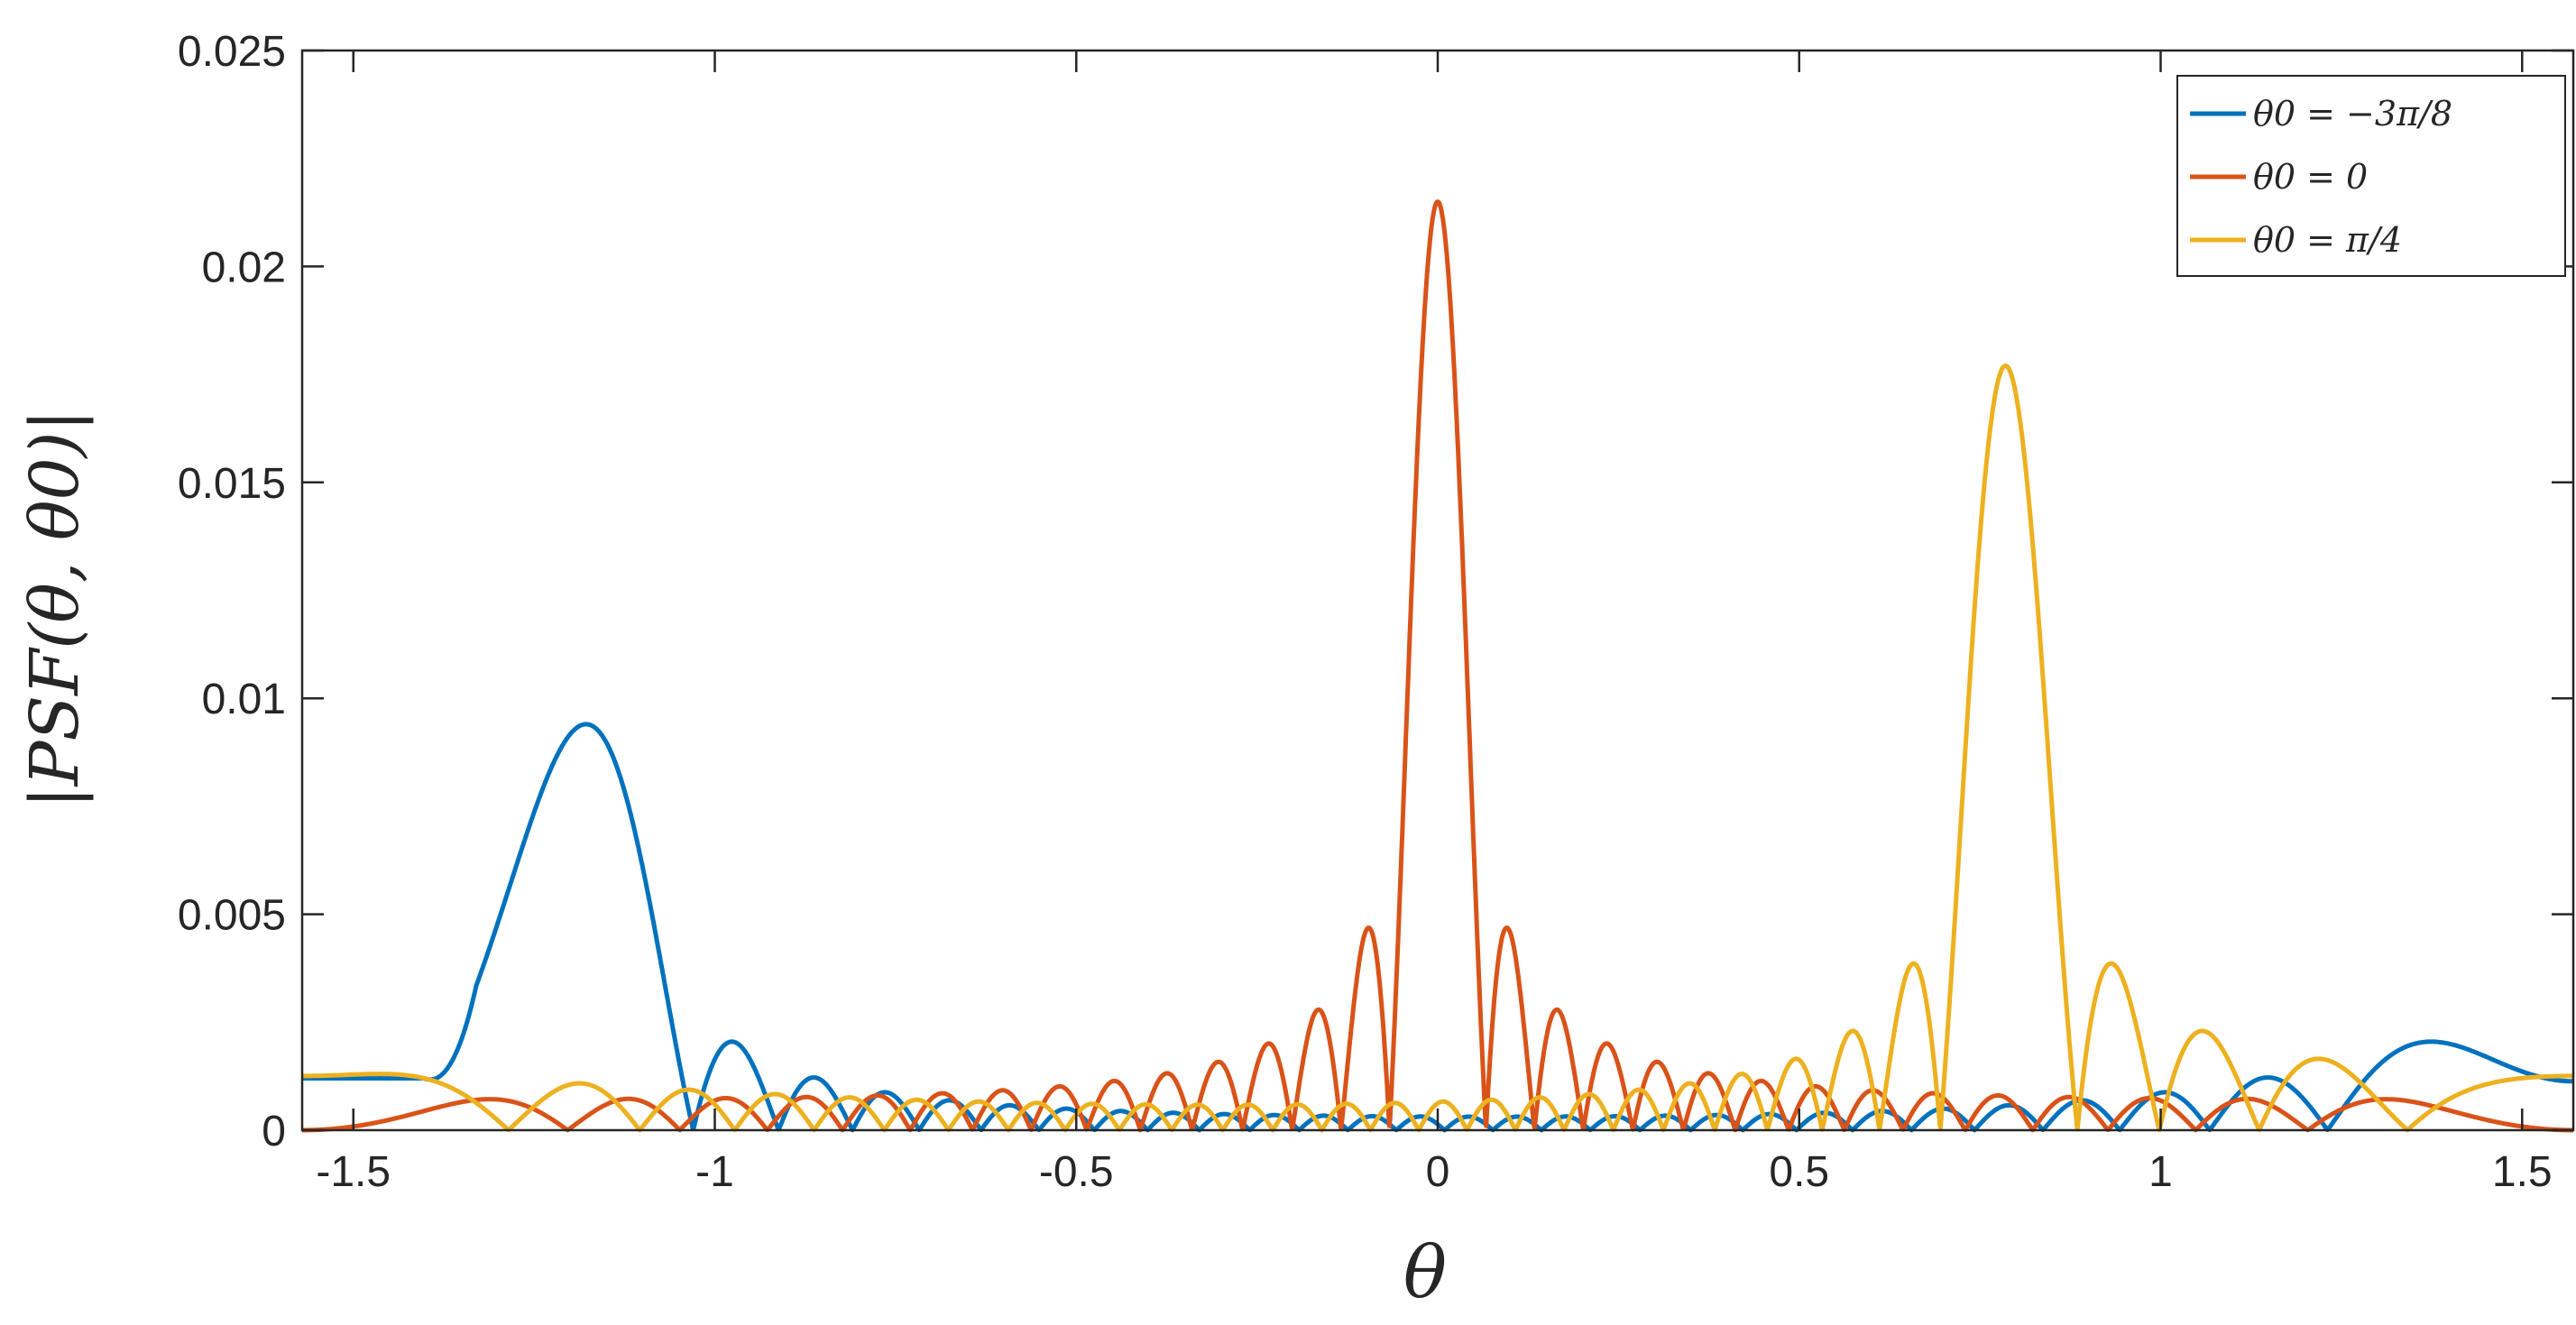 This screenshot has width=2576, height=1325. I want to click on x-tick-label: 0.5, so click(1799, 1172).